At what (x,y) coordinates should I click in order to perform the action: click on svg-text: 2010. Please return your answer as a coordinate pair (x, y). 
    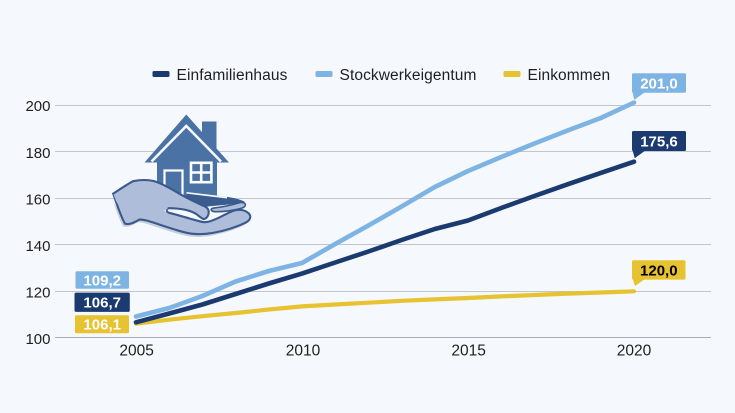
    Looking at the image, I should click on (303, 351).